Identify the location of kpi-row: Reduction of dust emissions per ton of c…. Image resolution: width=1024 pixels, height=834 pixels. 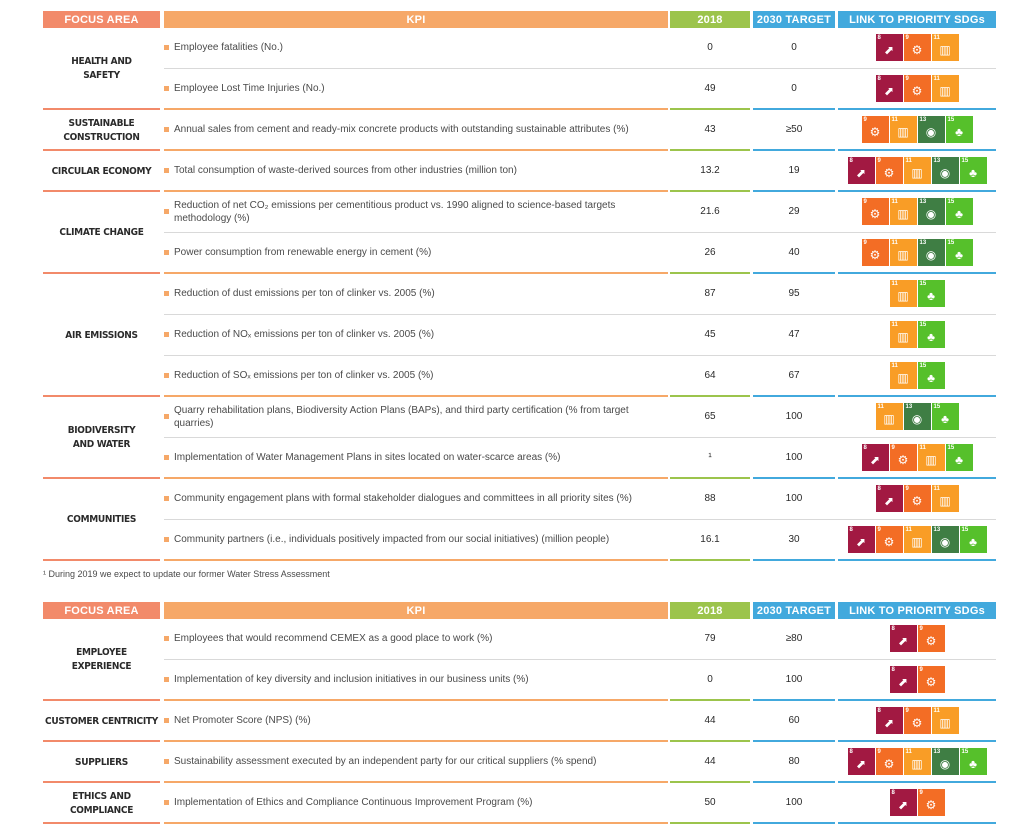
(580, 294).